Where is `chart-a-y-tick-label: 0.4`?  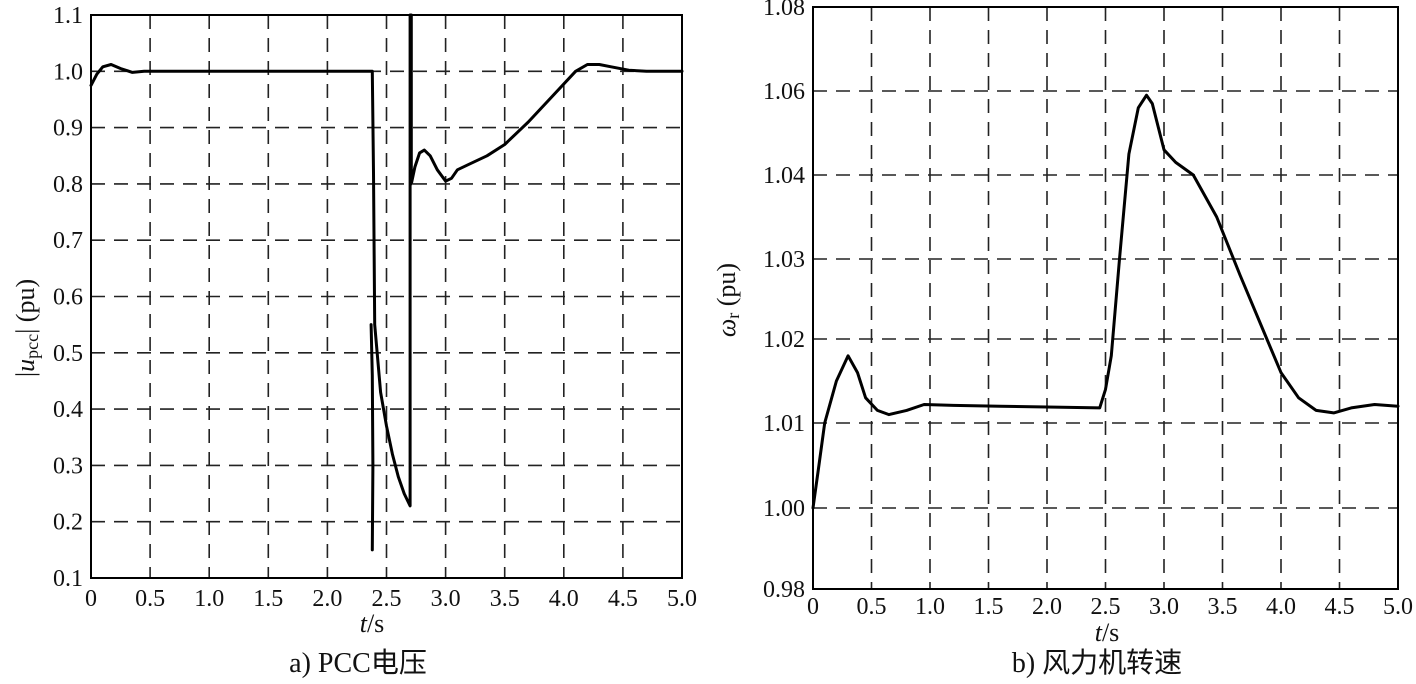 chart-a-y-tick-label: 0.4 is located at coordinates (68, 410).